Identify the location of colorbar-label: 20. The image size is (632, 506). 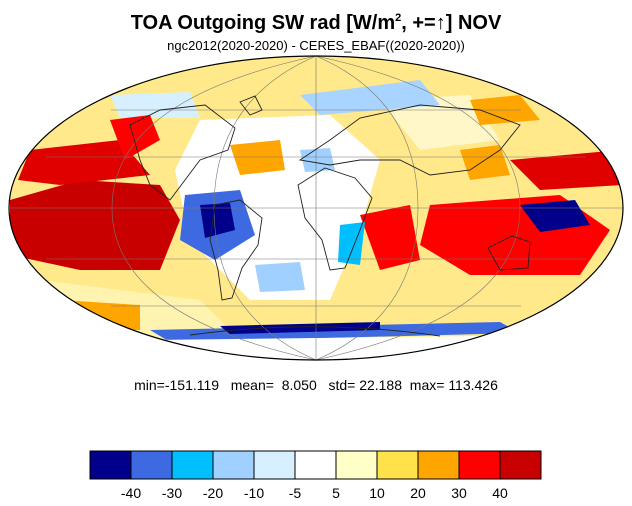
(418, 493).